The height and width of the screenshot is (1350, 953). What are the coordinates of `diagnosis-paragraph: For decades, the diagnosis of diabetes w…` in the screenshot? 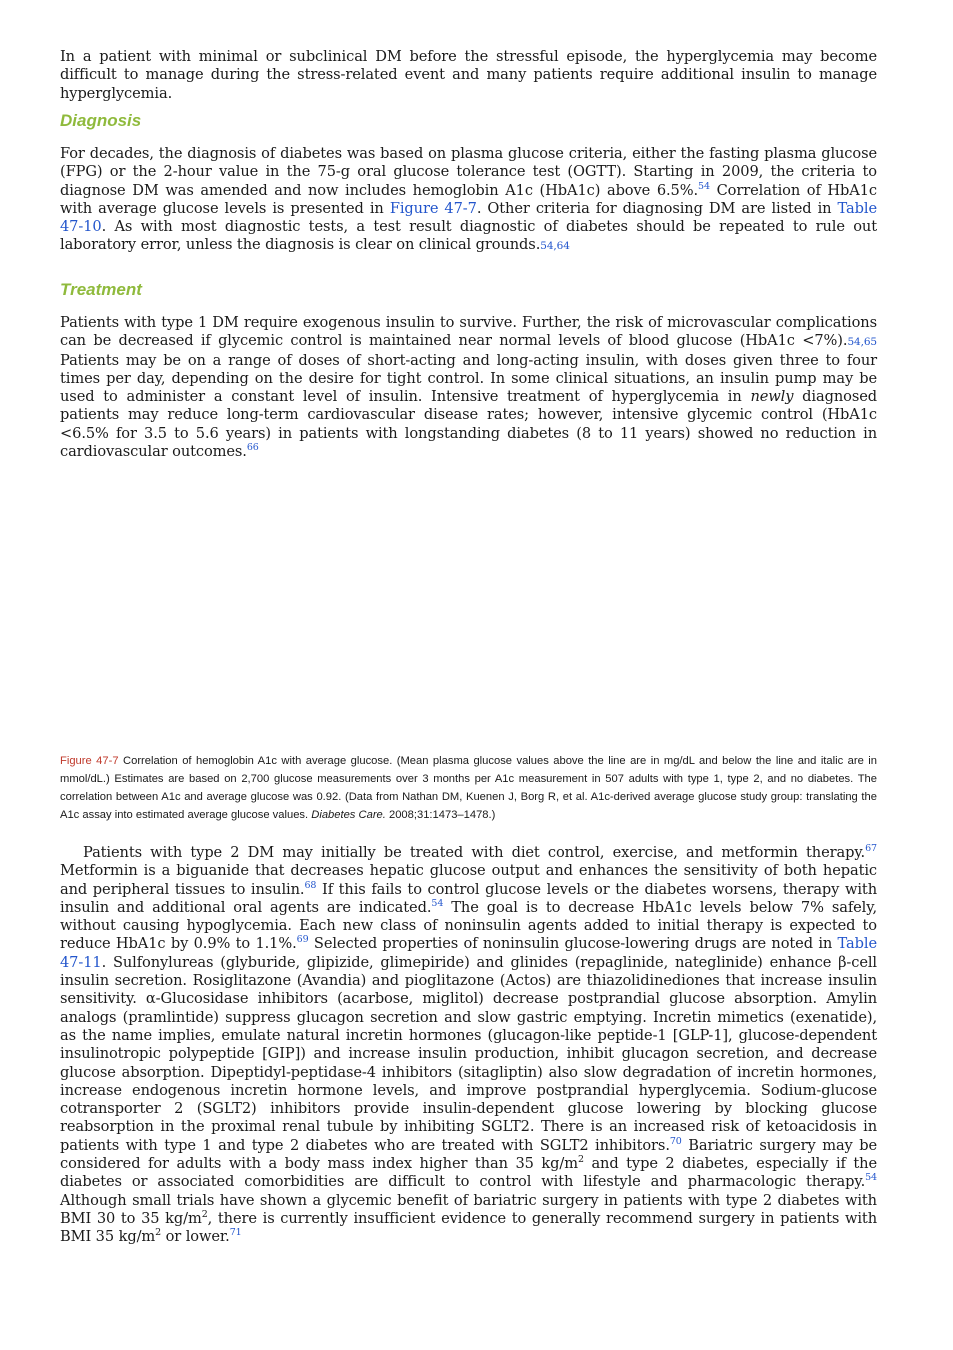 It's located at (468, 200).